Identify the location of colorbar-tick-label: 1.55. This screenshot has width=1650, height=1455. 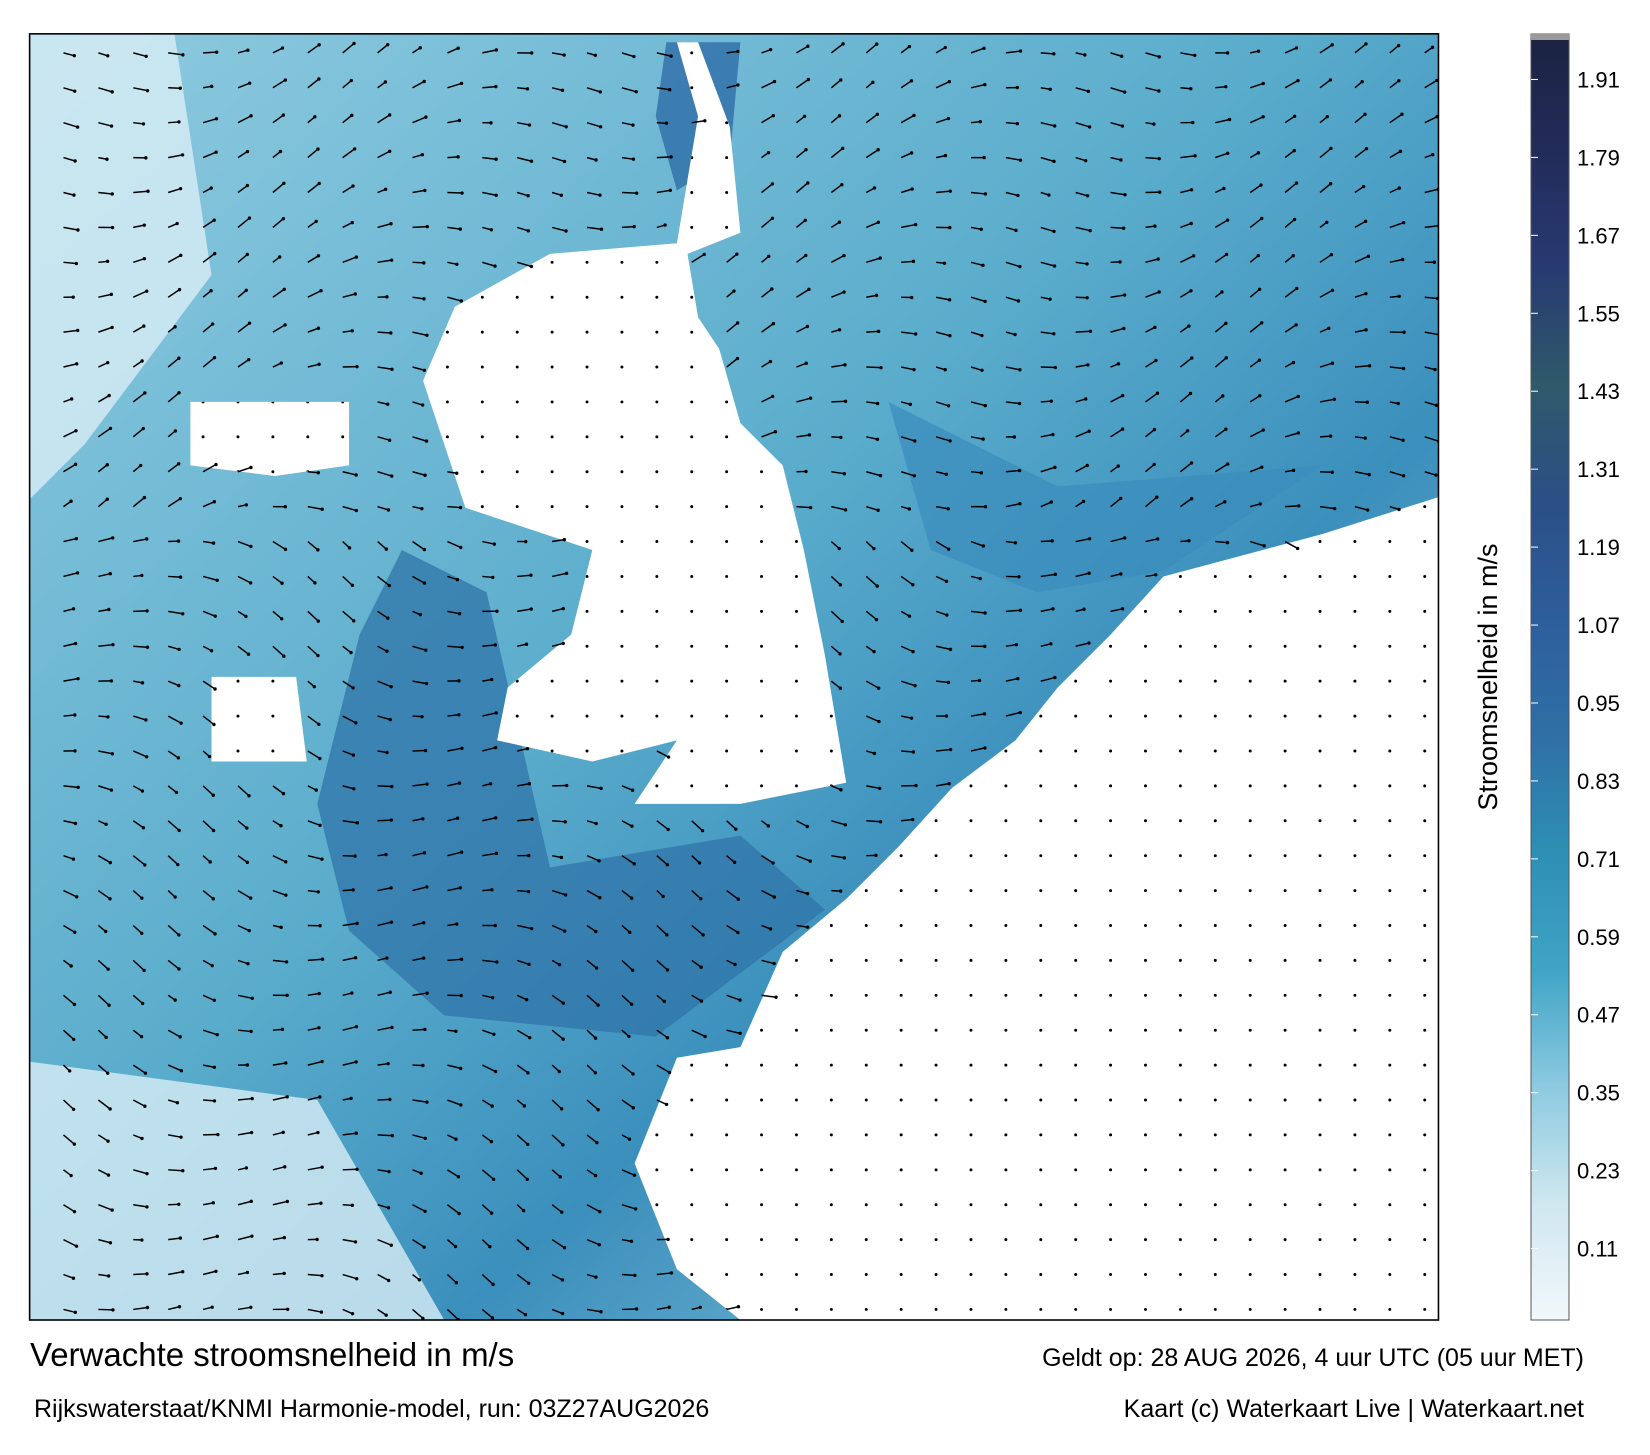
(1598, 313).